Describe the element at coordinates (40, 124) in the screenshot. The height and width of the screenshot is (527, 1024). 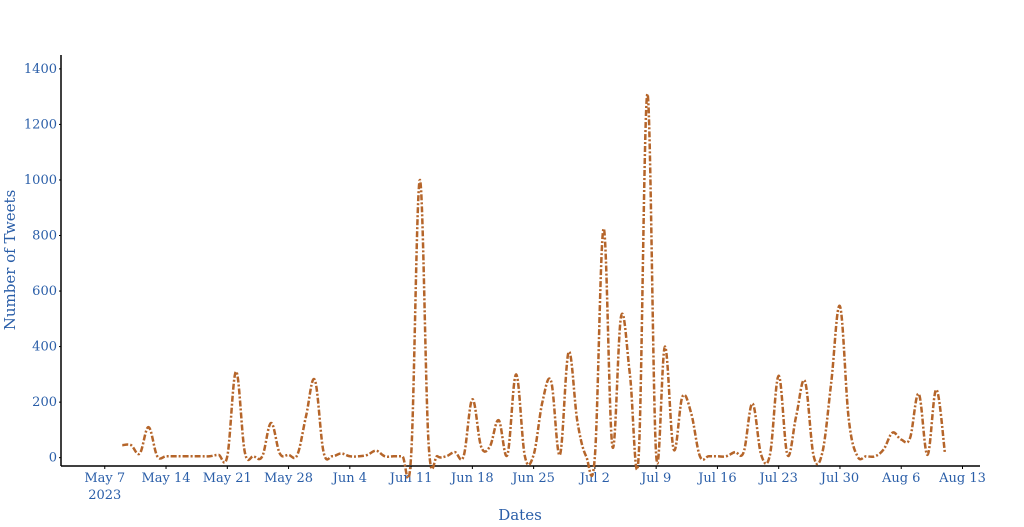
I see `y-tick-label: 1200` at that location.